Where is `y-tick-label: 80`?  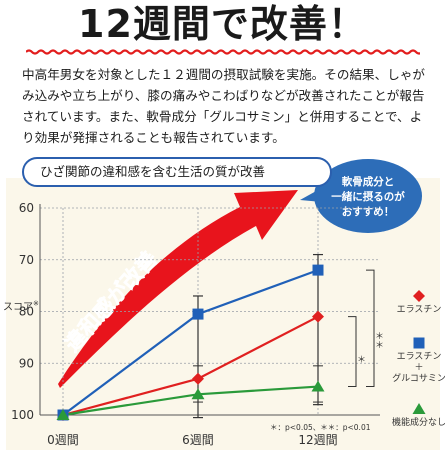 y-tick-label: 80 is located at coordinates (26, 312).